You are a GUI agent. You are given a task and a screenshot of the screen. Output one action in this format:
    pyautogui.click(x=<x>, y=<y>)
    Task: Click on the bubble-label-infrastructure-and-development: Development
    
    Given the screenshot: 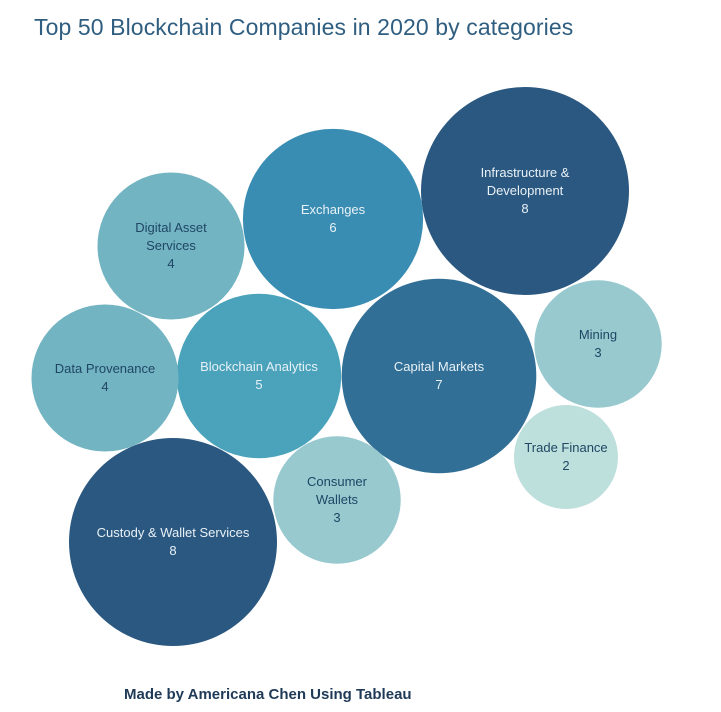 What is the action you would take?
    pyautogui.click(x=525, y=190)
    